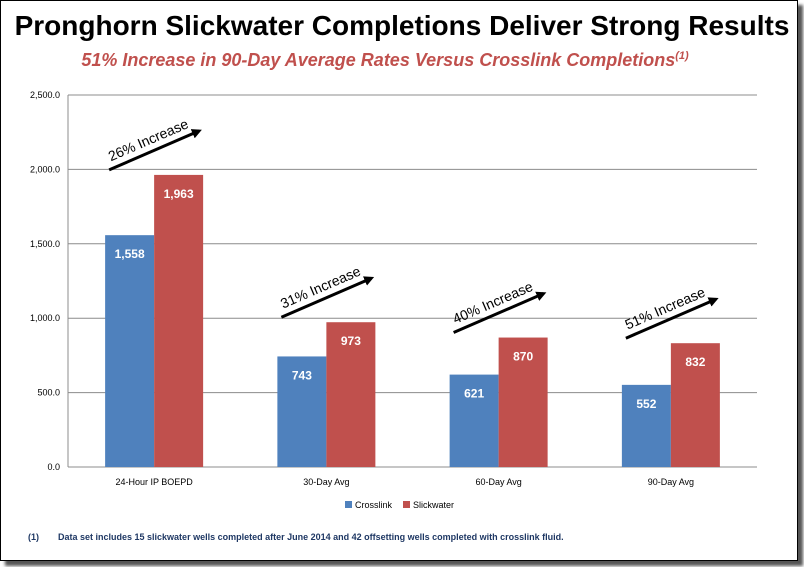 The width and height of the screenshot is (804, 567). What do you see at coordinates (695, 362) in the screenshot?
I see `data-label: 832` at bounding box center [695, 362].